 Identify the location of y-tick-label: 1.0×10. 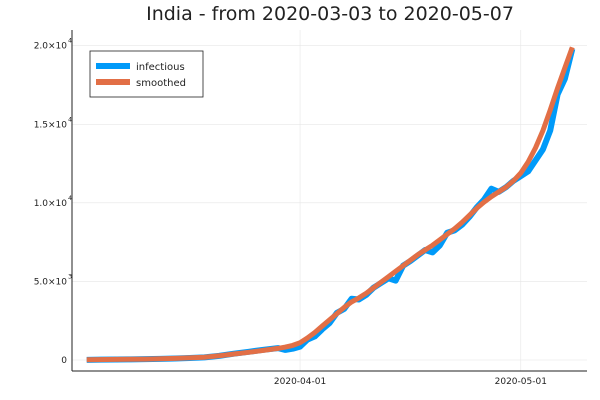
(51, 204).